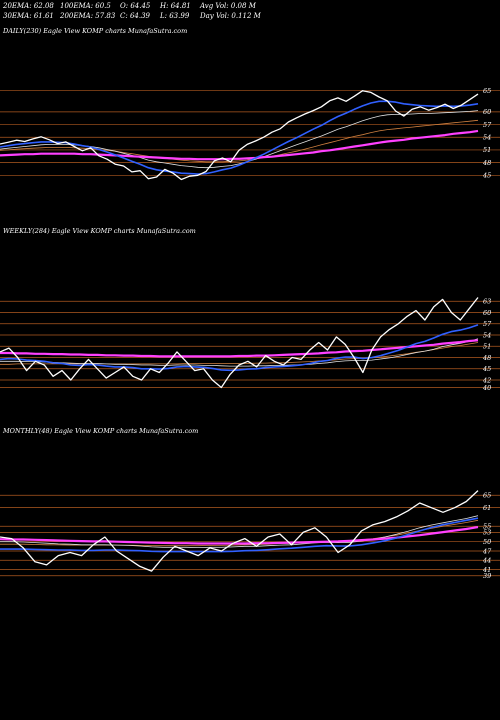 The image size is (500, 720). I want to click on weekly-y-tick-label: 45, so click(486, 369).